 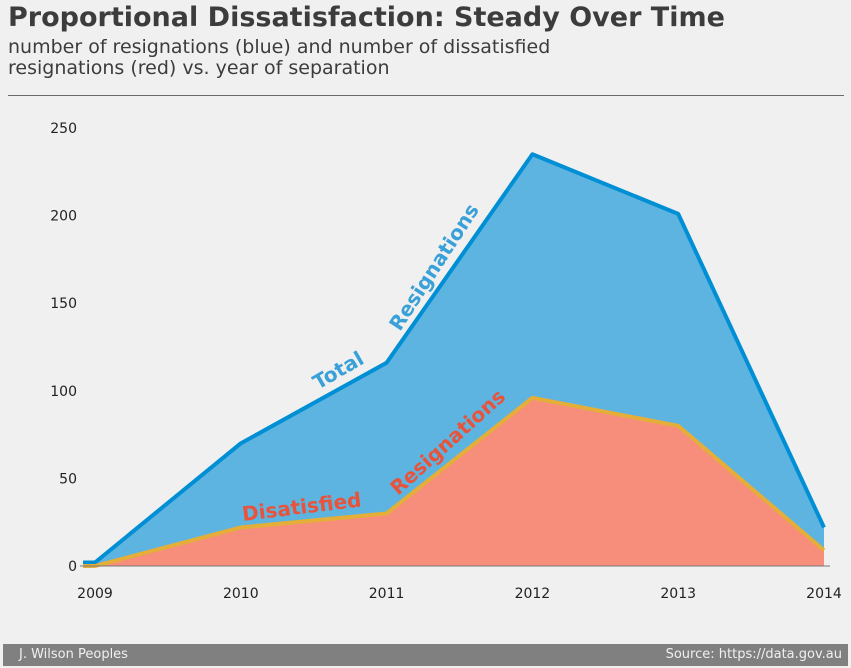 I want to click on footer-source: Source: https://data.gov.au, so click(x=753, y=654).